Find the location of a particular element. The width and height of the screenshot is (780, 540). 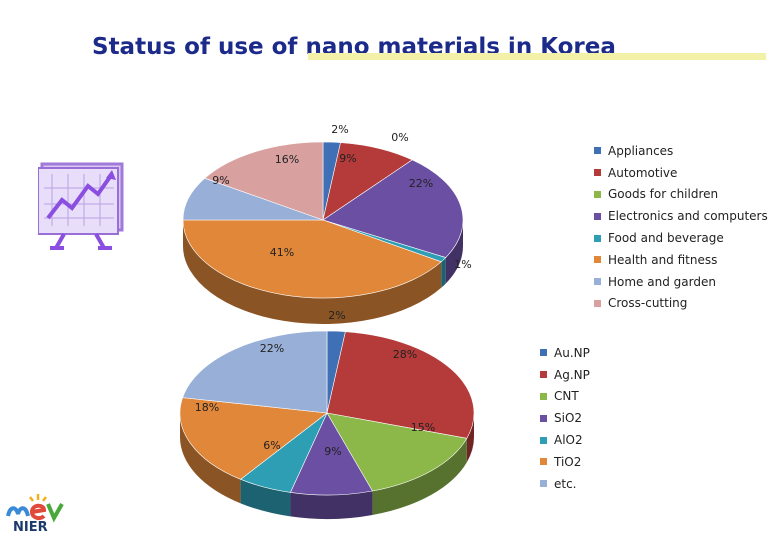

pie-1-data-label: 22% is located at coordinates (421, 183).